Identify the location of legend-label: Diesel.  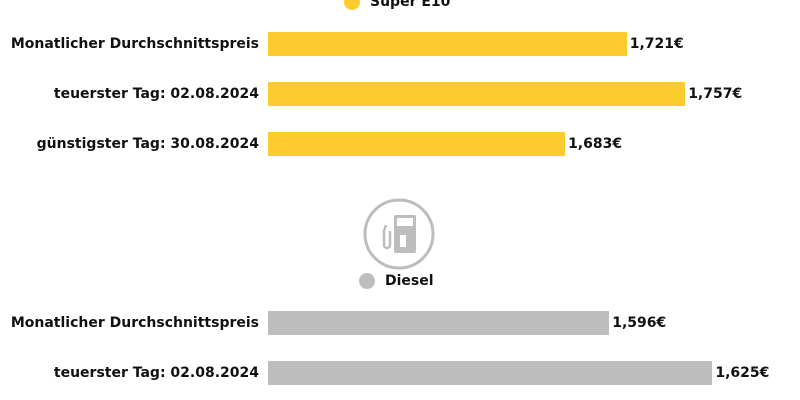
(409, 281).